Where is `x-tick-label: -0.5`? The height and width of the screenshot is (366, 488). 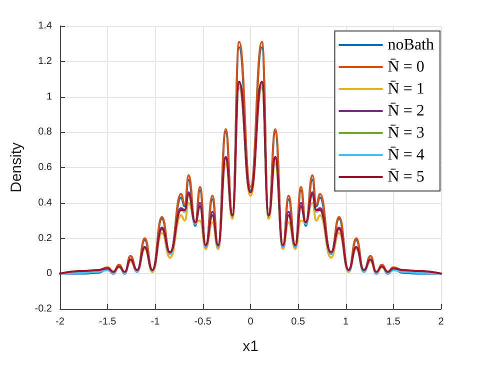 x-tick-label: -0.5 is located at coordinates (203, 322).